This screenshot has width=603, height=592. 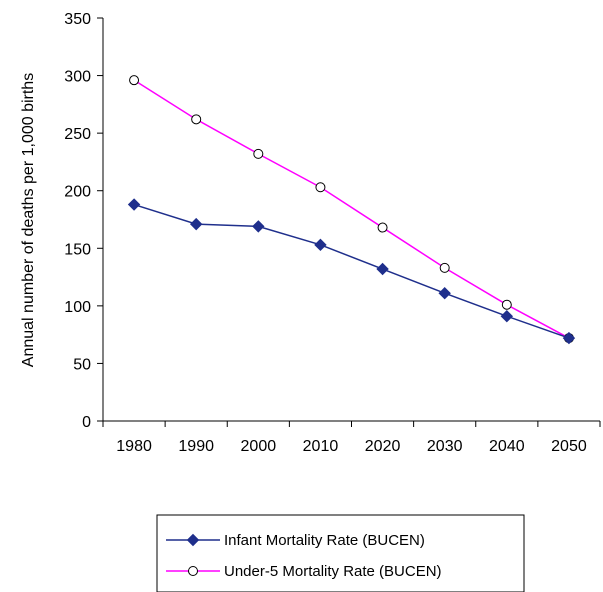 I want to click on x-axis-ticks: 1980 1990 2000 2010 2020 2030 2040 2050, so click(x=351, y=438).